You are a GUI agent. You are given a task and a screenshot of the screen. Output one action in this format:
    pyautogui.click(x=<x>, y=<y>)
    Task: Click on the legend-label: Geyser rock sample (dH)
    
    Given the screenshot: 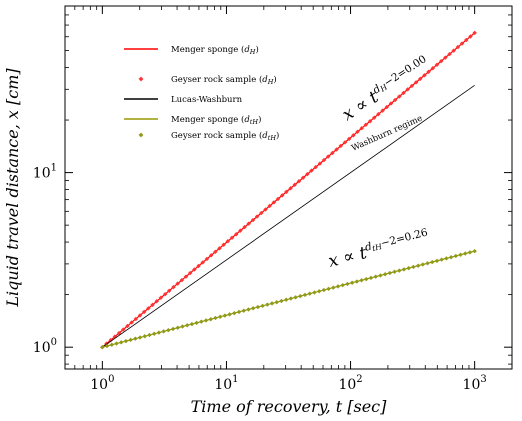 What is the action you would take?
    pyautogui.click(x=224, y=80)
    